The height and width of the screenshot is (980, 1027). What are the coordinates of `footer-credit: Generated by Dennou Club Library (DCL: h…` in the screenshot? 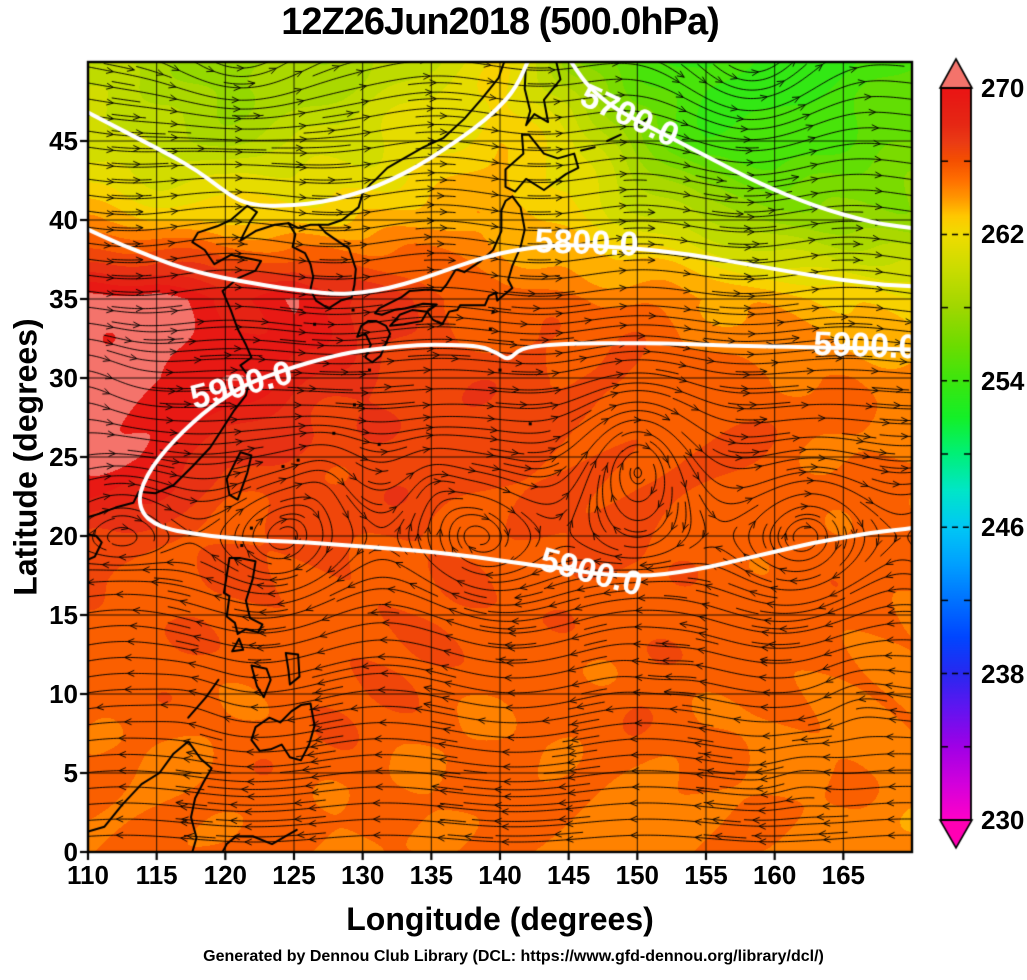 It's located at (513, 956).